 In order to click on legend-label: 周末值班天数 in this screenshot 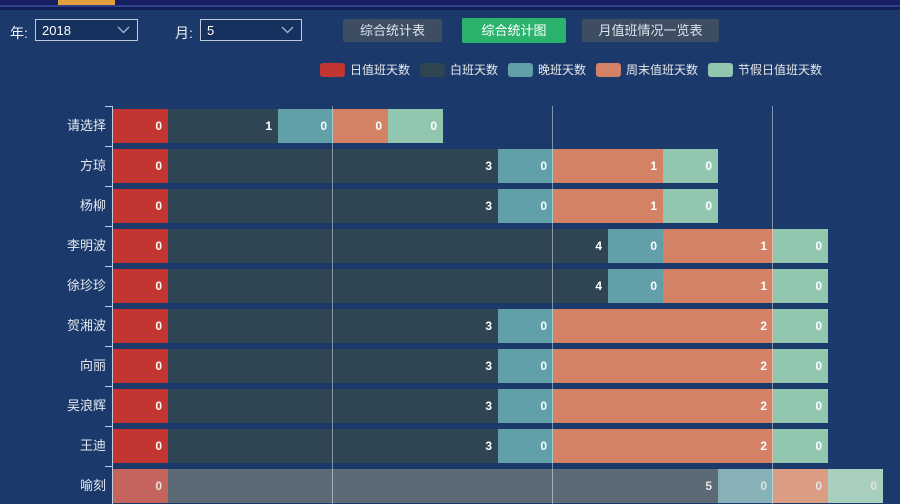, I will do `click(662, 70)`.